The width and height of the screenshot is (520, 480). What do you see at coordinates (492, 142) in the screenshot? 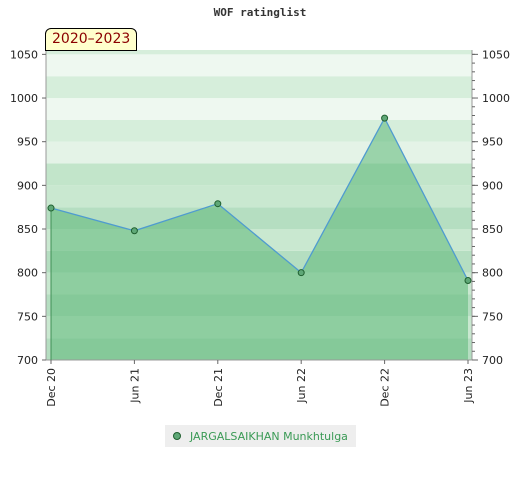
I see `y-tick-label-right: 950` at bounding box center [492, 142].